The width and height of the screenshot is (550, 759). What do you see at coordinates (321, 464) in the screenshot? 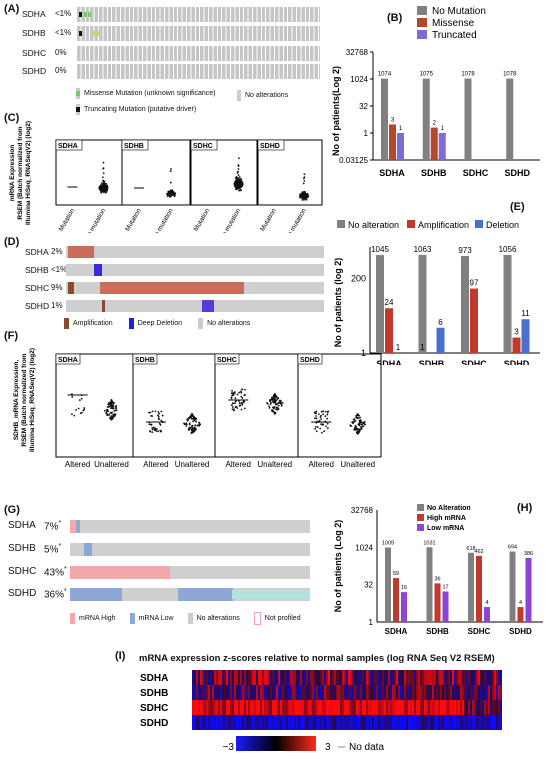
I see `x-label: Altered` at bounding box center [321, 464].